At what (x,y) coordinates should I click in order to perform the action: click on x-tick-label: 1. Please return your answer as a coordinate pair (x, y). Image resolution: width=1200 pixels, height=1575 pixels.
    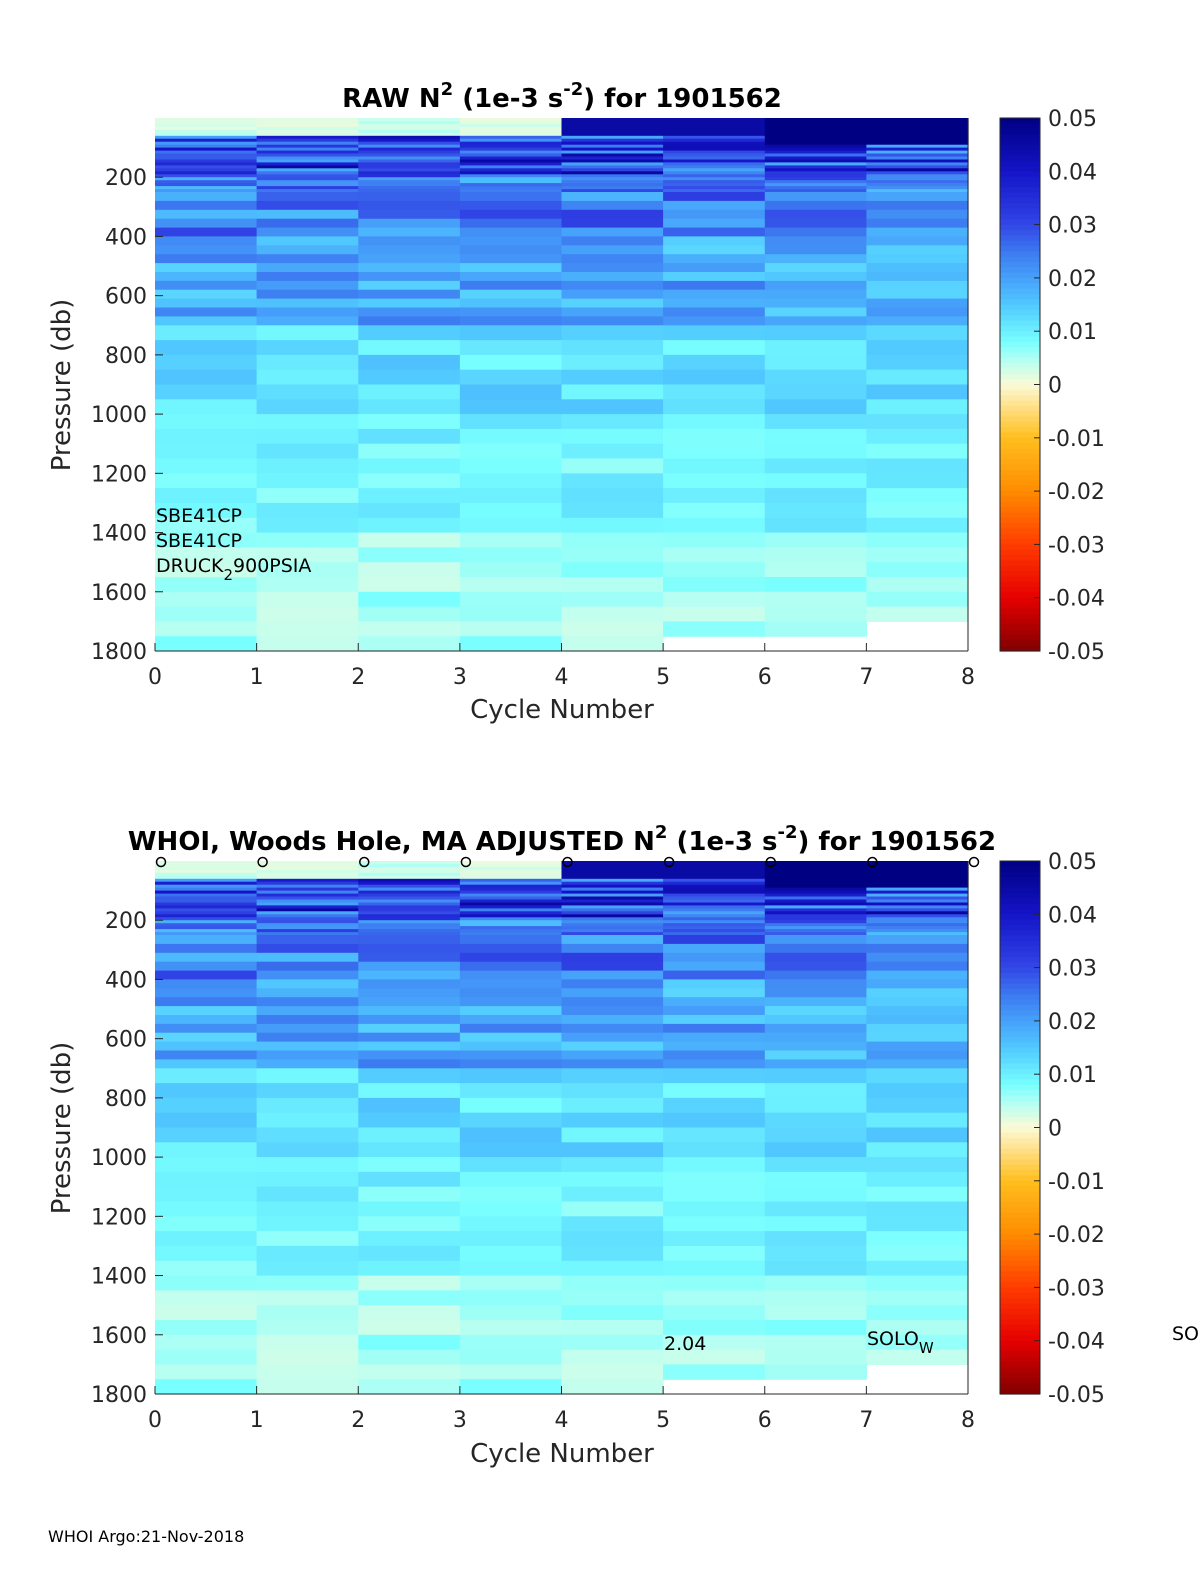
    Looking at the image, I should click on (257, 677).